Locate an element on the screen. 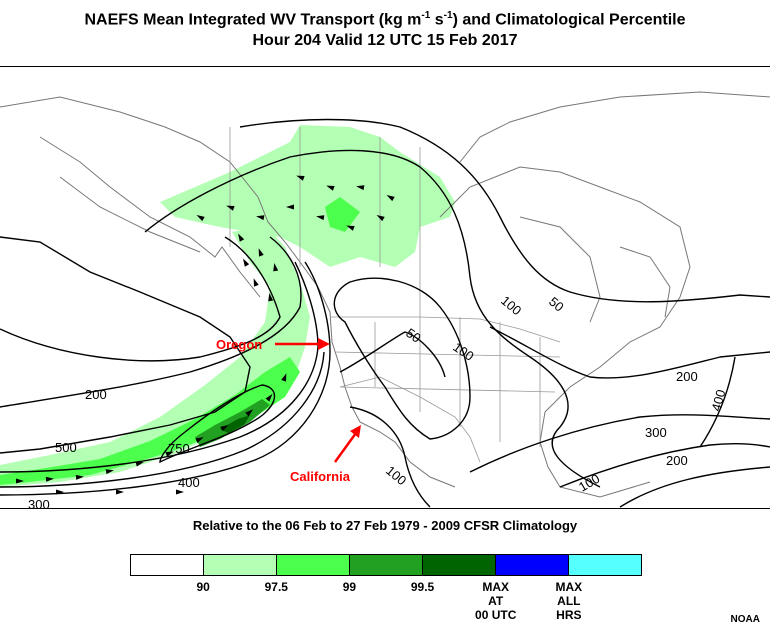 The height and width of the screenshot is (632, 770). colorbar-label: 99.5 is located at coordinates (422, 587).